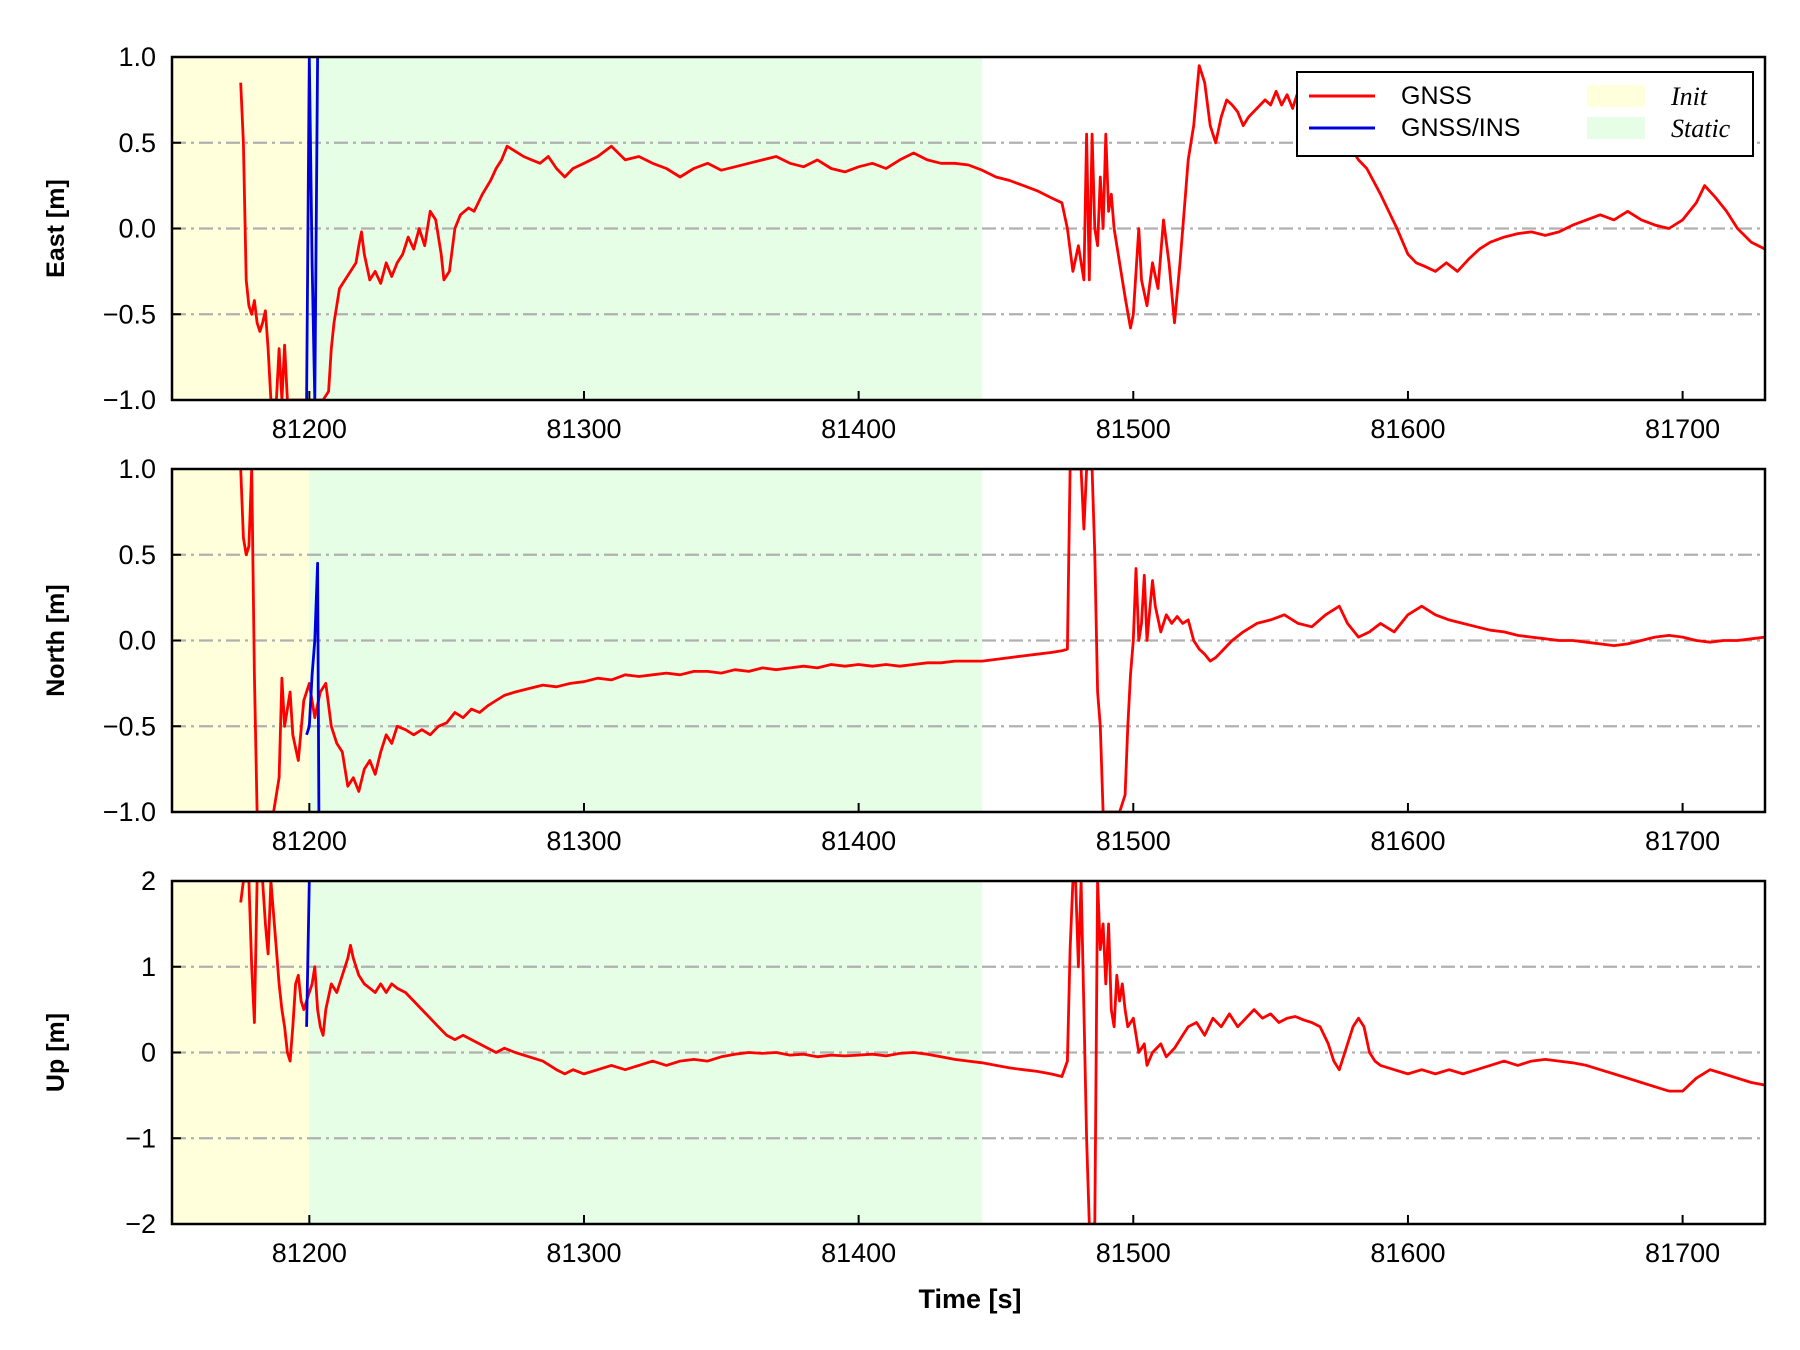 The image size is (1800, 1350). What do you see at coordinates (140, 1138) in the screenshot?
I see `y-tick-label: −1` at bounding box center [140, 1138].